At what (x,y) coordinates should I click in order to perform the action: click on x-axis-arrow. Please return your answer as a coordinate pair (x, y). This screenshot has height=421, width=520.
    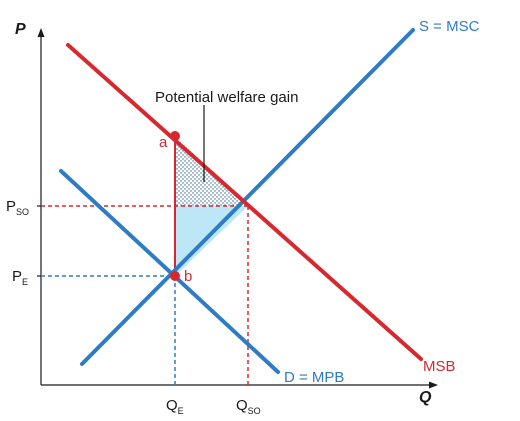
    Looking at the image, I should click on (433, 385).